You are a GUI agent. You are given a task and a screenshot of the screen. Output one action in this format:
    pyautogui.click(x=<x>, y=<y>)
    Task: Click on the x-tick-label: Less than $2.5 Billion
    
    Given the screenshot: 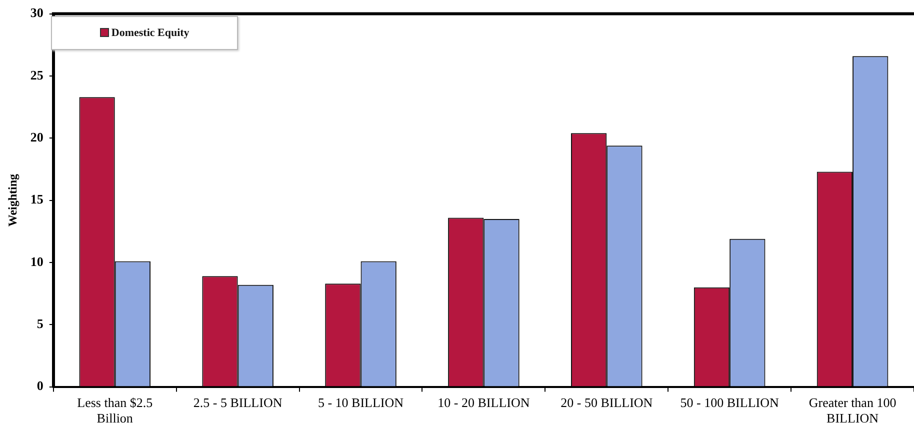 What is the action you would take?
    pyautogui.click(x=115, y=410)
    